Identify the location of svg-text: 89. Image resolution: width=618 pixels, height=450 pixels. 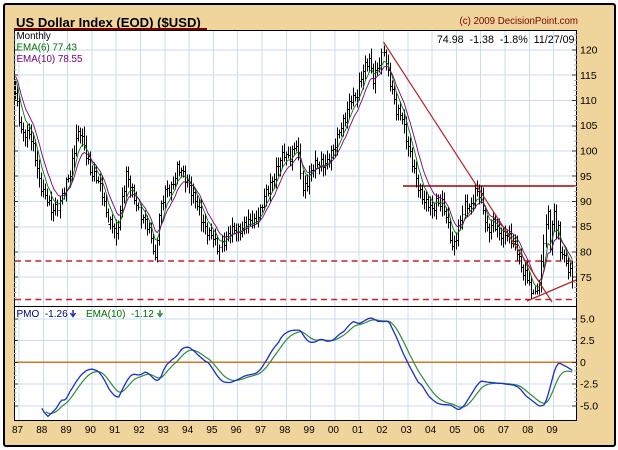
(67, 430).